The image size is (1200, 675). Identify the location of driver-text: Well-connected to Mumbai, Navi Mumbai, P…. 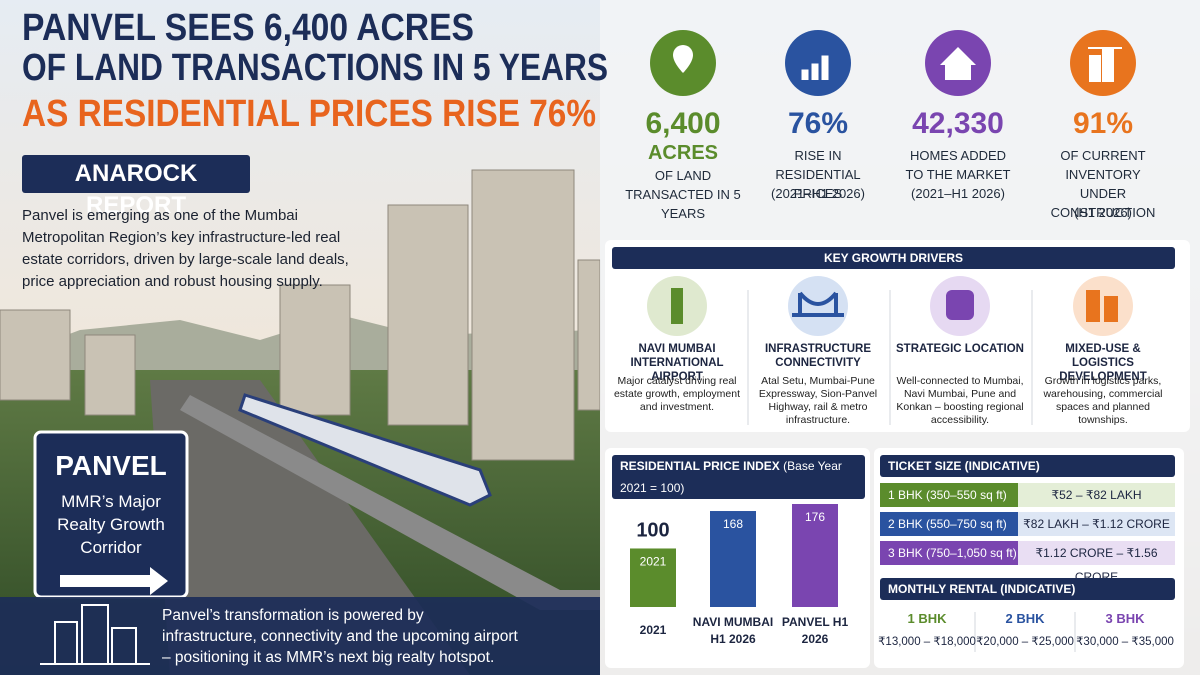
(960, 400).